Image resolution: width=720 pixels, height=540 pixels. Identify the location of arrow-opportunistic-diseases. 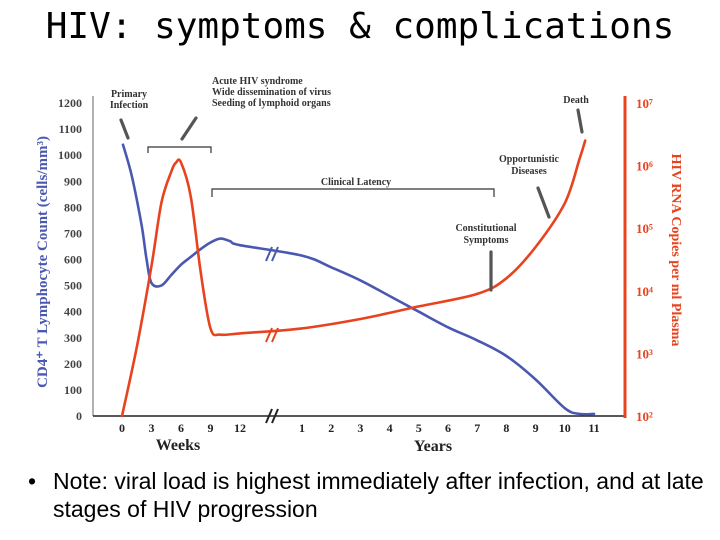
(543, 202).